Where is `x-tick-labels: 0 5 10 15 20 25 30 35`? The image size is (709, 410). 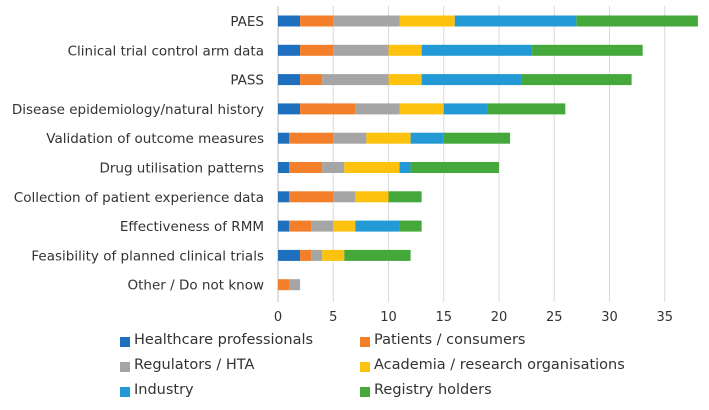 x-tick-labels: 0 5 10 15 20 25 30 35 is located at coordinates (473, 317).